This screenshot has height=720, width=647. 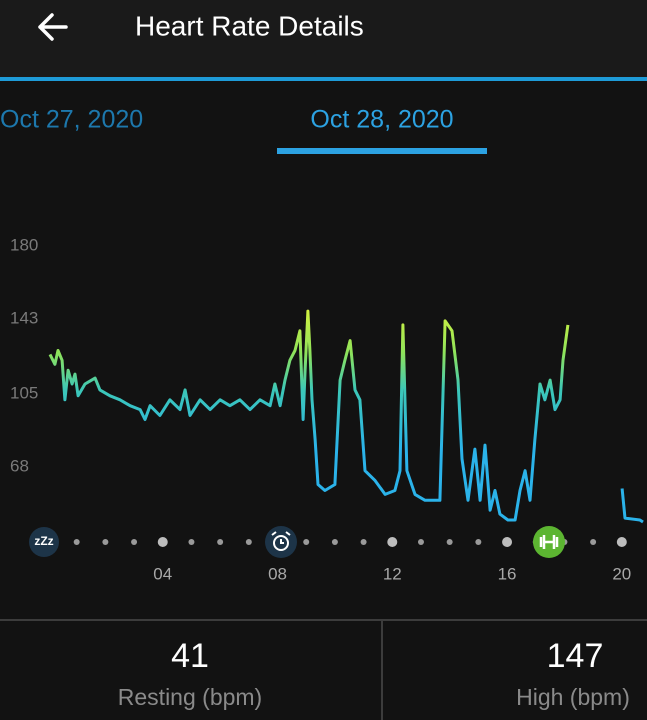 I want to click on x-tick-label: 20, so click(x=621, y=573).